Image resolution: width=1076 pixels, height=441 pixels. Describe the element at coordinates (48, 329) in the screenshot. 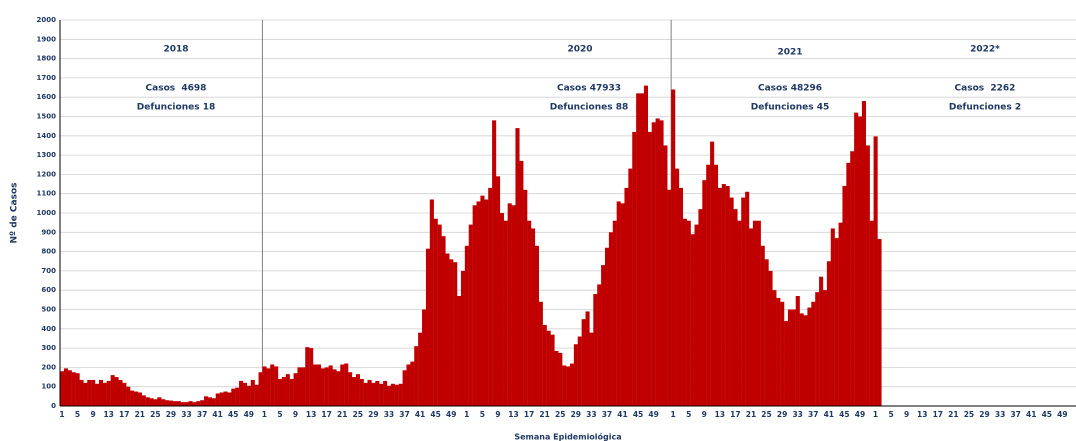

I see `y-tick-label: 400` at that location.